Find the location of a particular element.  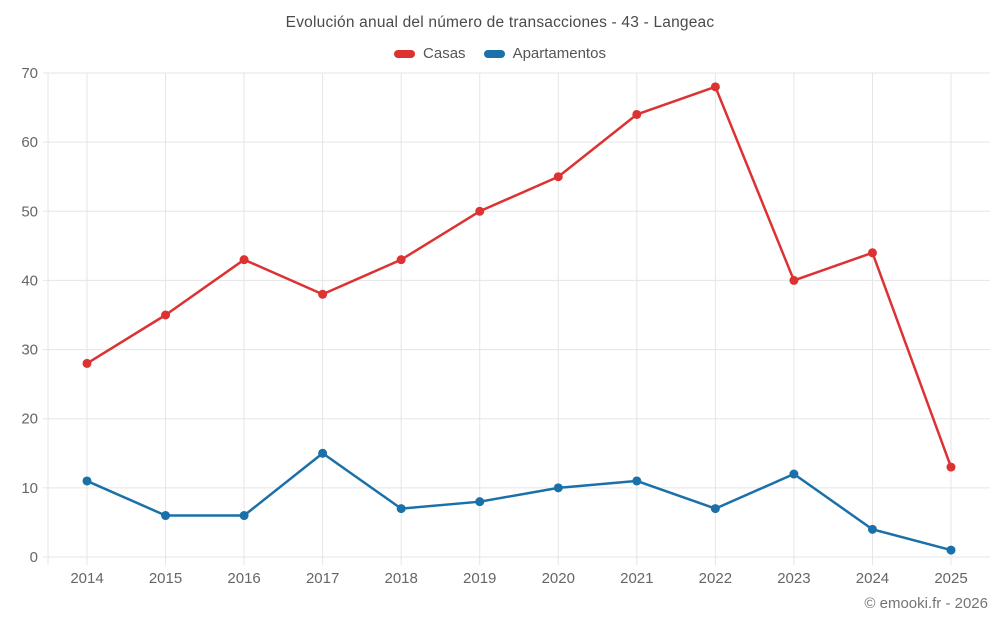

y-axis-tick-label: 30 is located at coordinates (29, 350).